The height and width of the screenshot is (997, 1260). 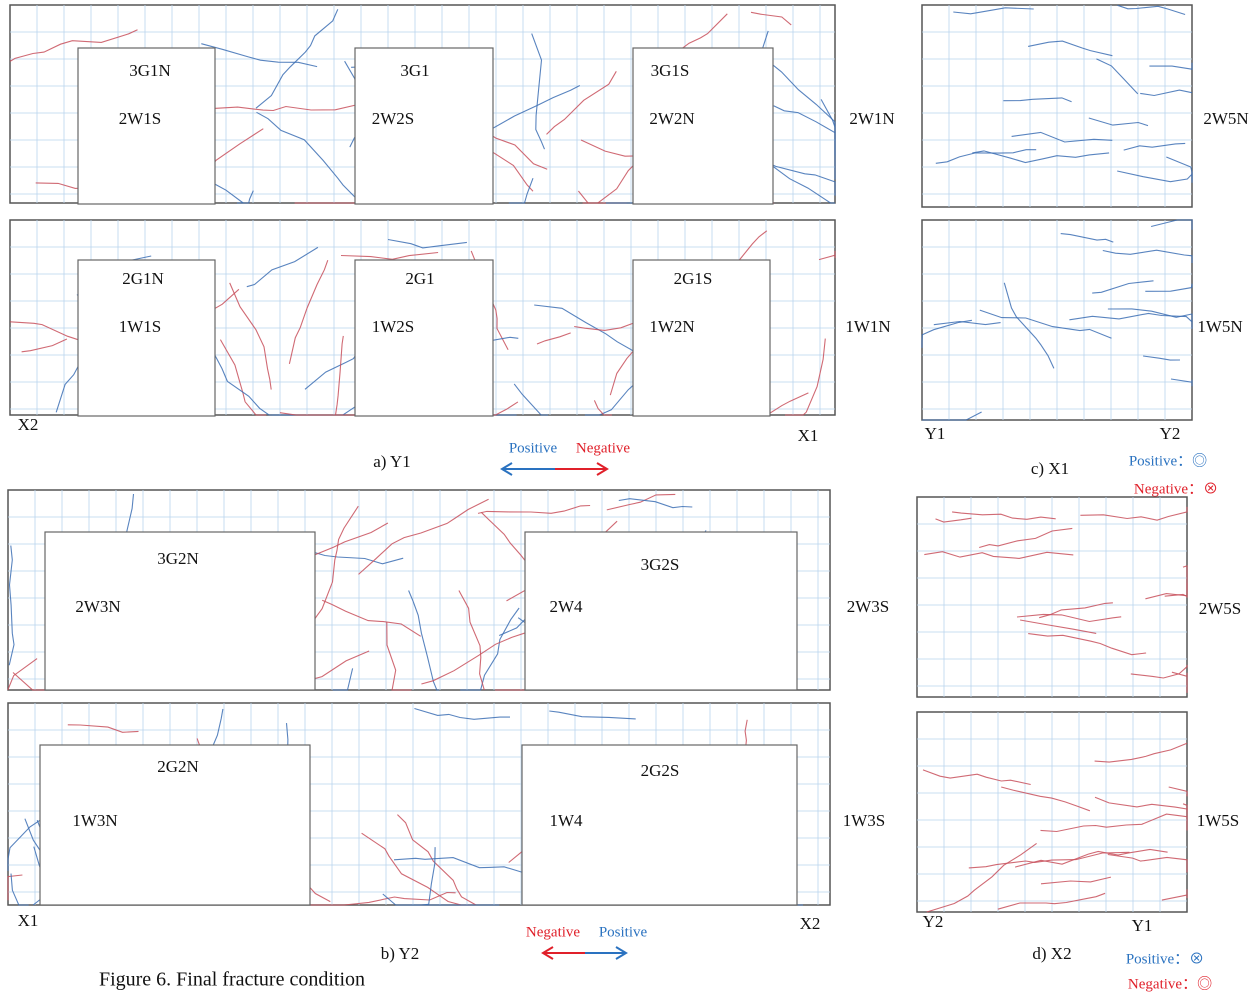 I want to click on figure-caption: Figure 6. Final fracture condition, so click(x=232, y=980).